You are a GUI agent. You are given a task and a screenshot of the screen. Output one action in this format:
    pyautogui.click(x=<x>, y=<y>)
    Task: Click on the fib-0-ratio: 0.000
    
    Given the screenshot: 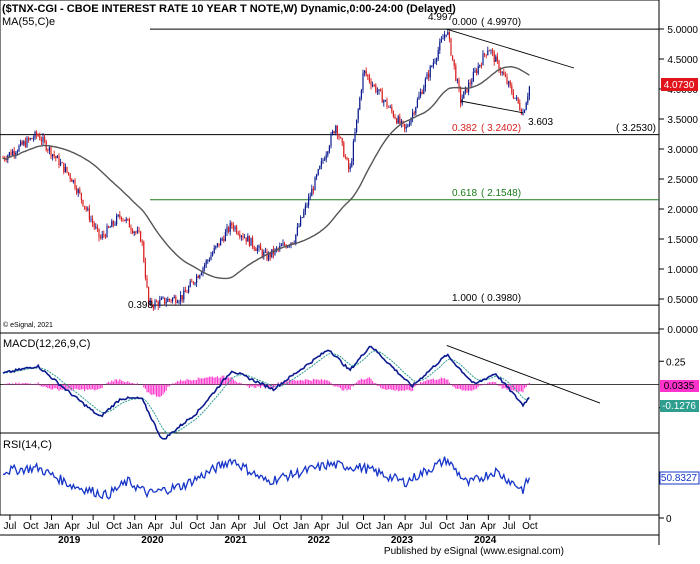 What is the action you would take?
    pyautogui.click(x=464, y=22)
    